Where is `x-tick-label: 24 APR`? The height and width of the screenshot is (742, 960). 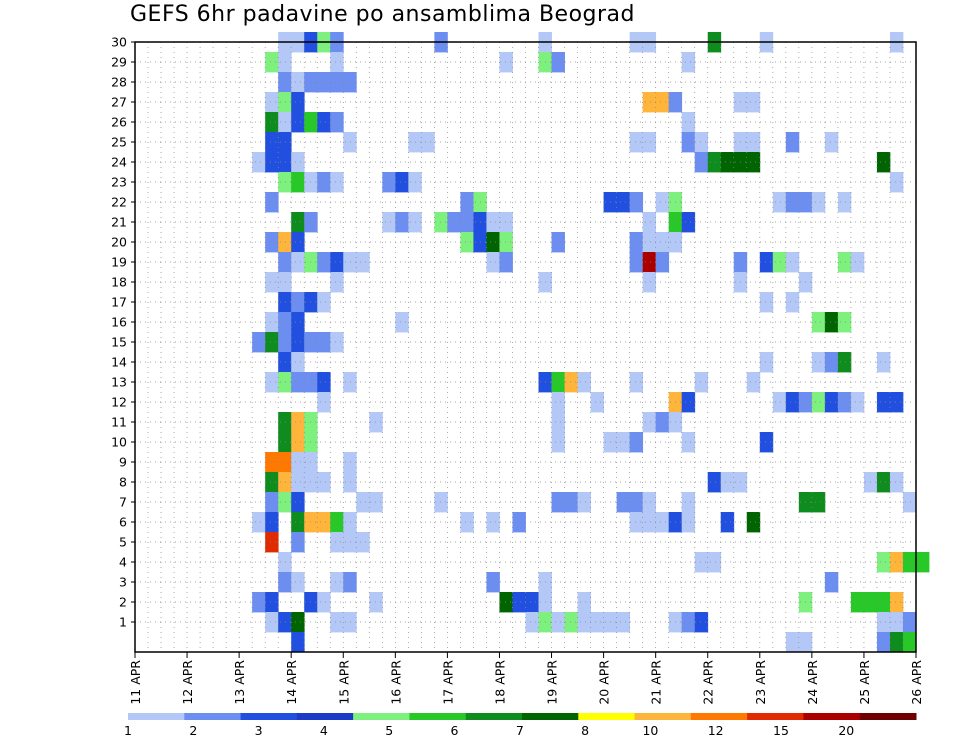 x-tick-label: 24 APR is located at coordinates (812, 682).